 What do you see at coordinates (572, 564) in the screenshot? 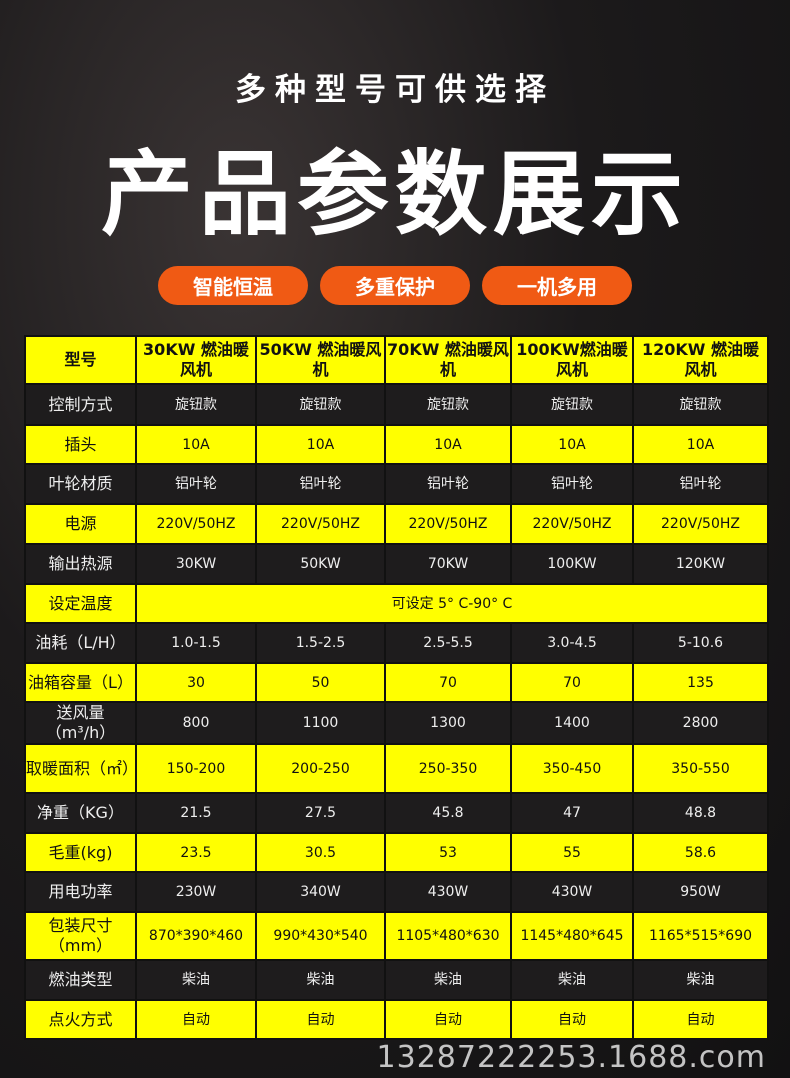
I see `row-value: 100KW` at bounding box center [572, 564].